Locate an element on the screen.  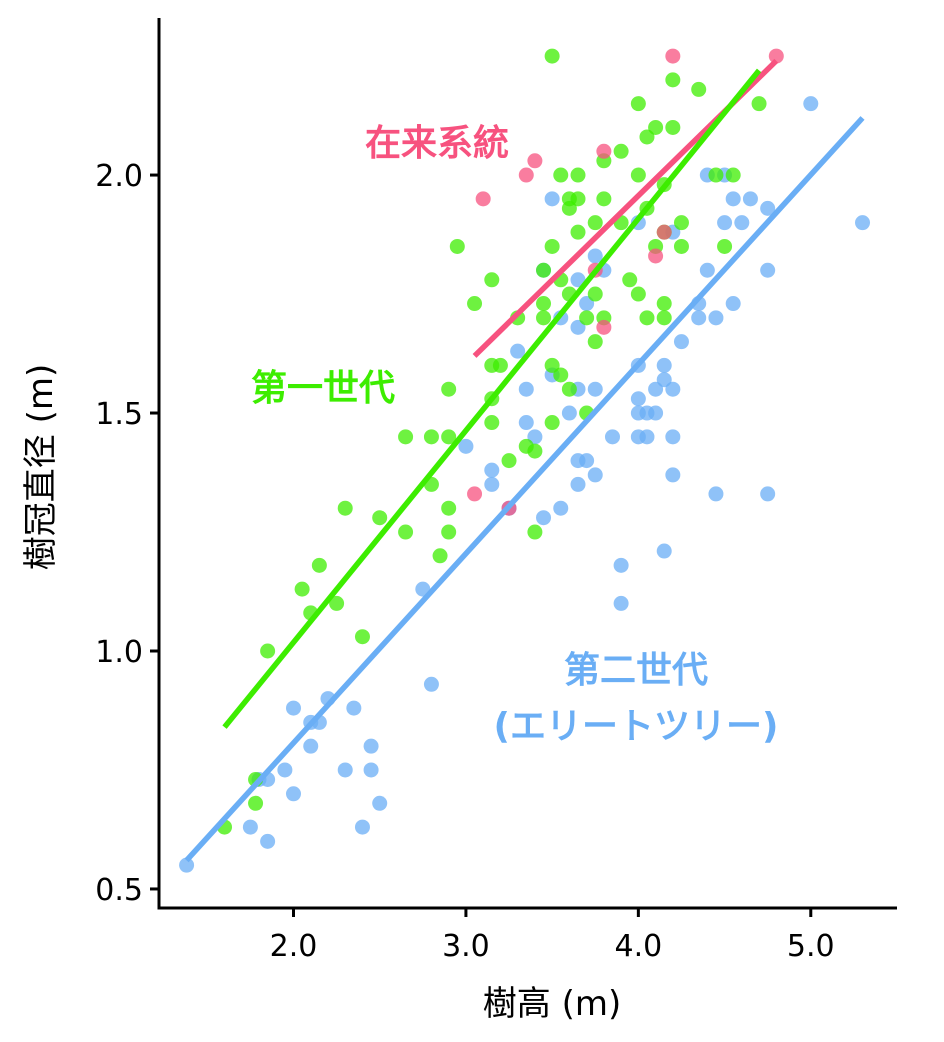
y-tick-label: 1.5 is located at coordinates (119, 414).